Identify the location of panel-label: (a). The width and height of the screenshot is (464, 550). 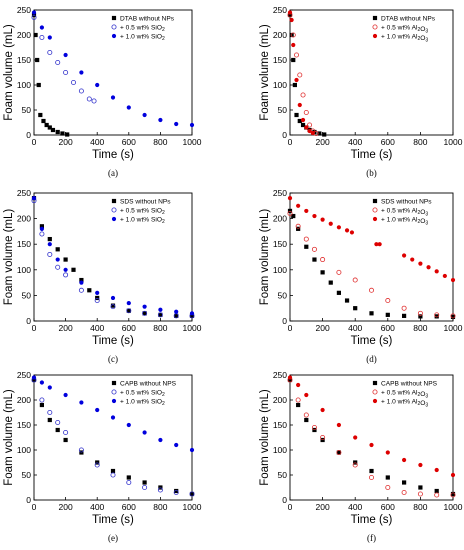
(113, 173).